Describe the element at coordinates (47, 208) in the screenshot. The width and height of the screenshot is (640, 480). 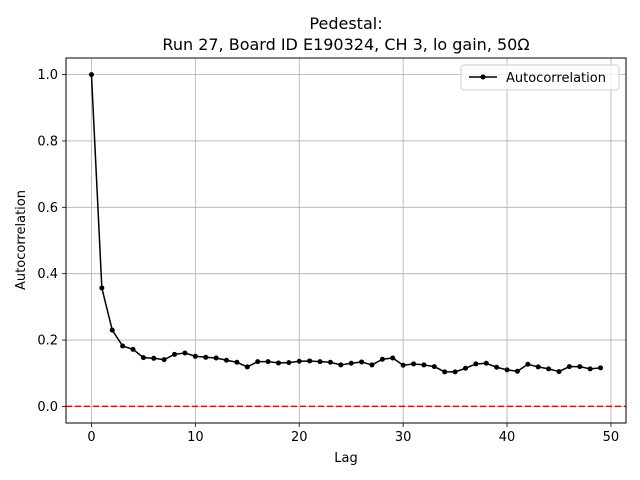
I see `y-tick-label: 0.6` at that location.